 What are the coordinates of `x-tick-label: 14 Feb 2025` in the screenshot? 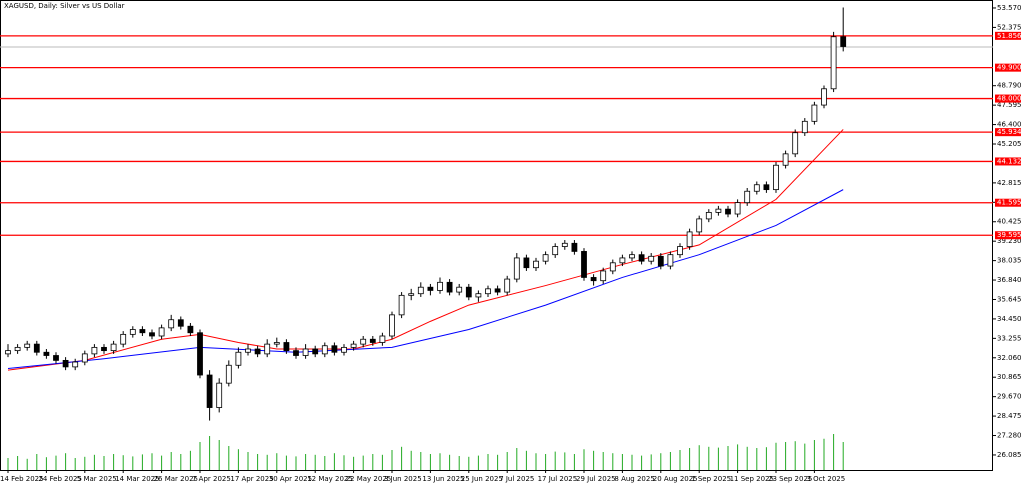 It's located at (22, 479).